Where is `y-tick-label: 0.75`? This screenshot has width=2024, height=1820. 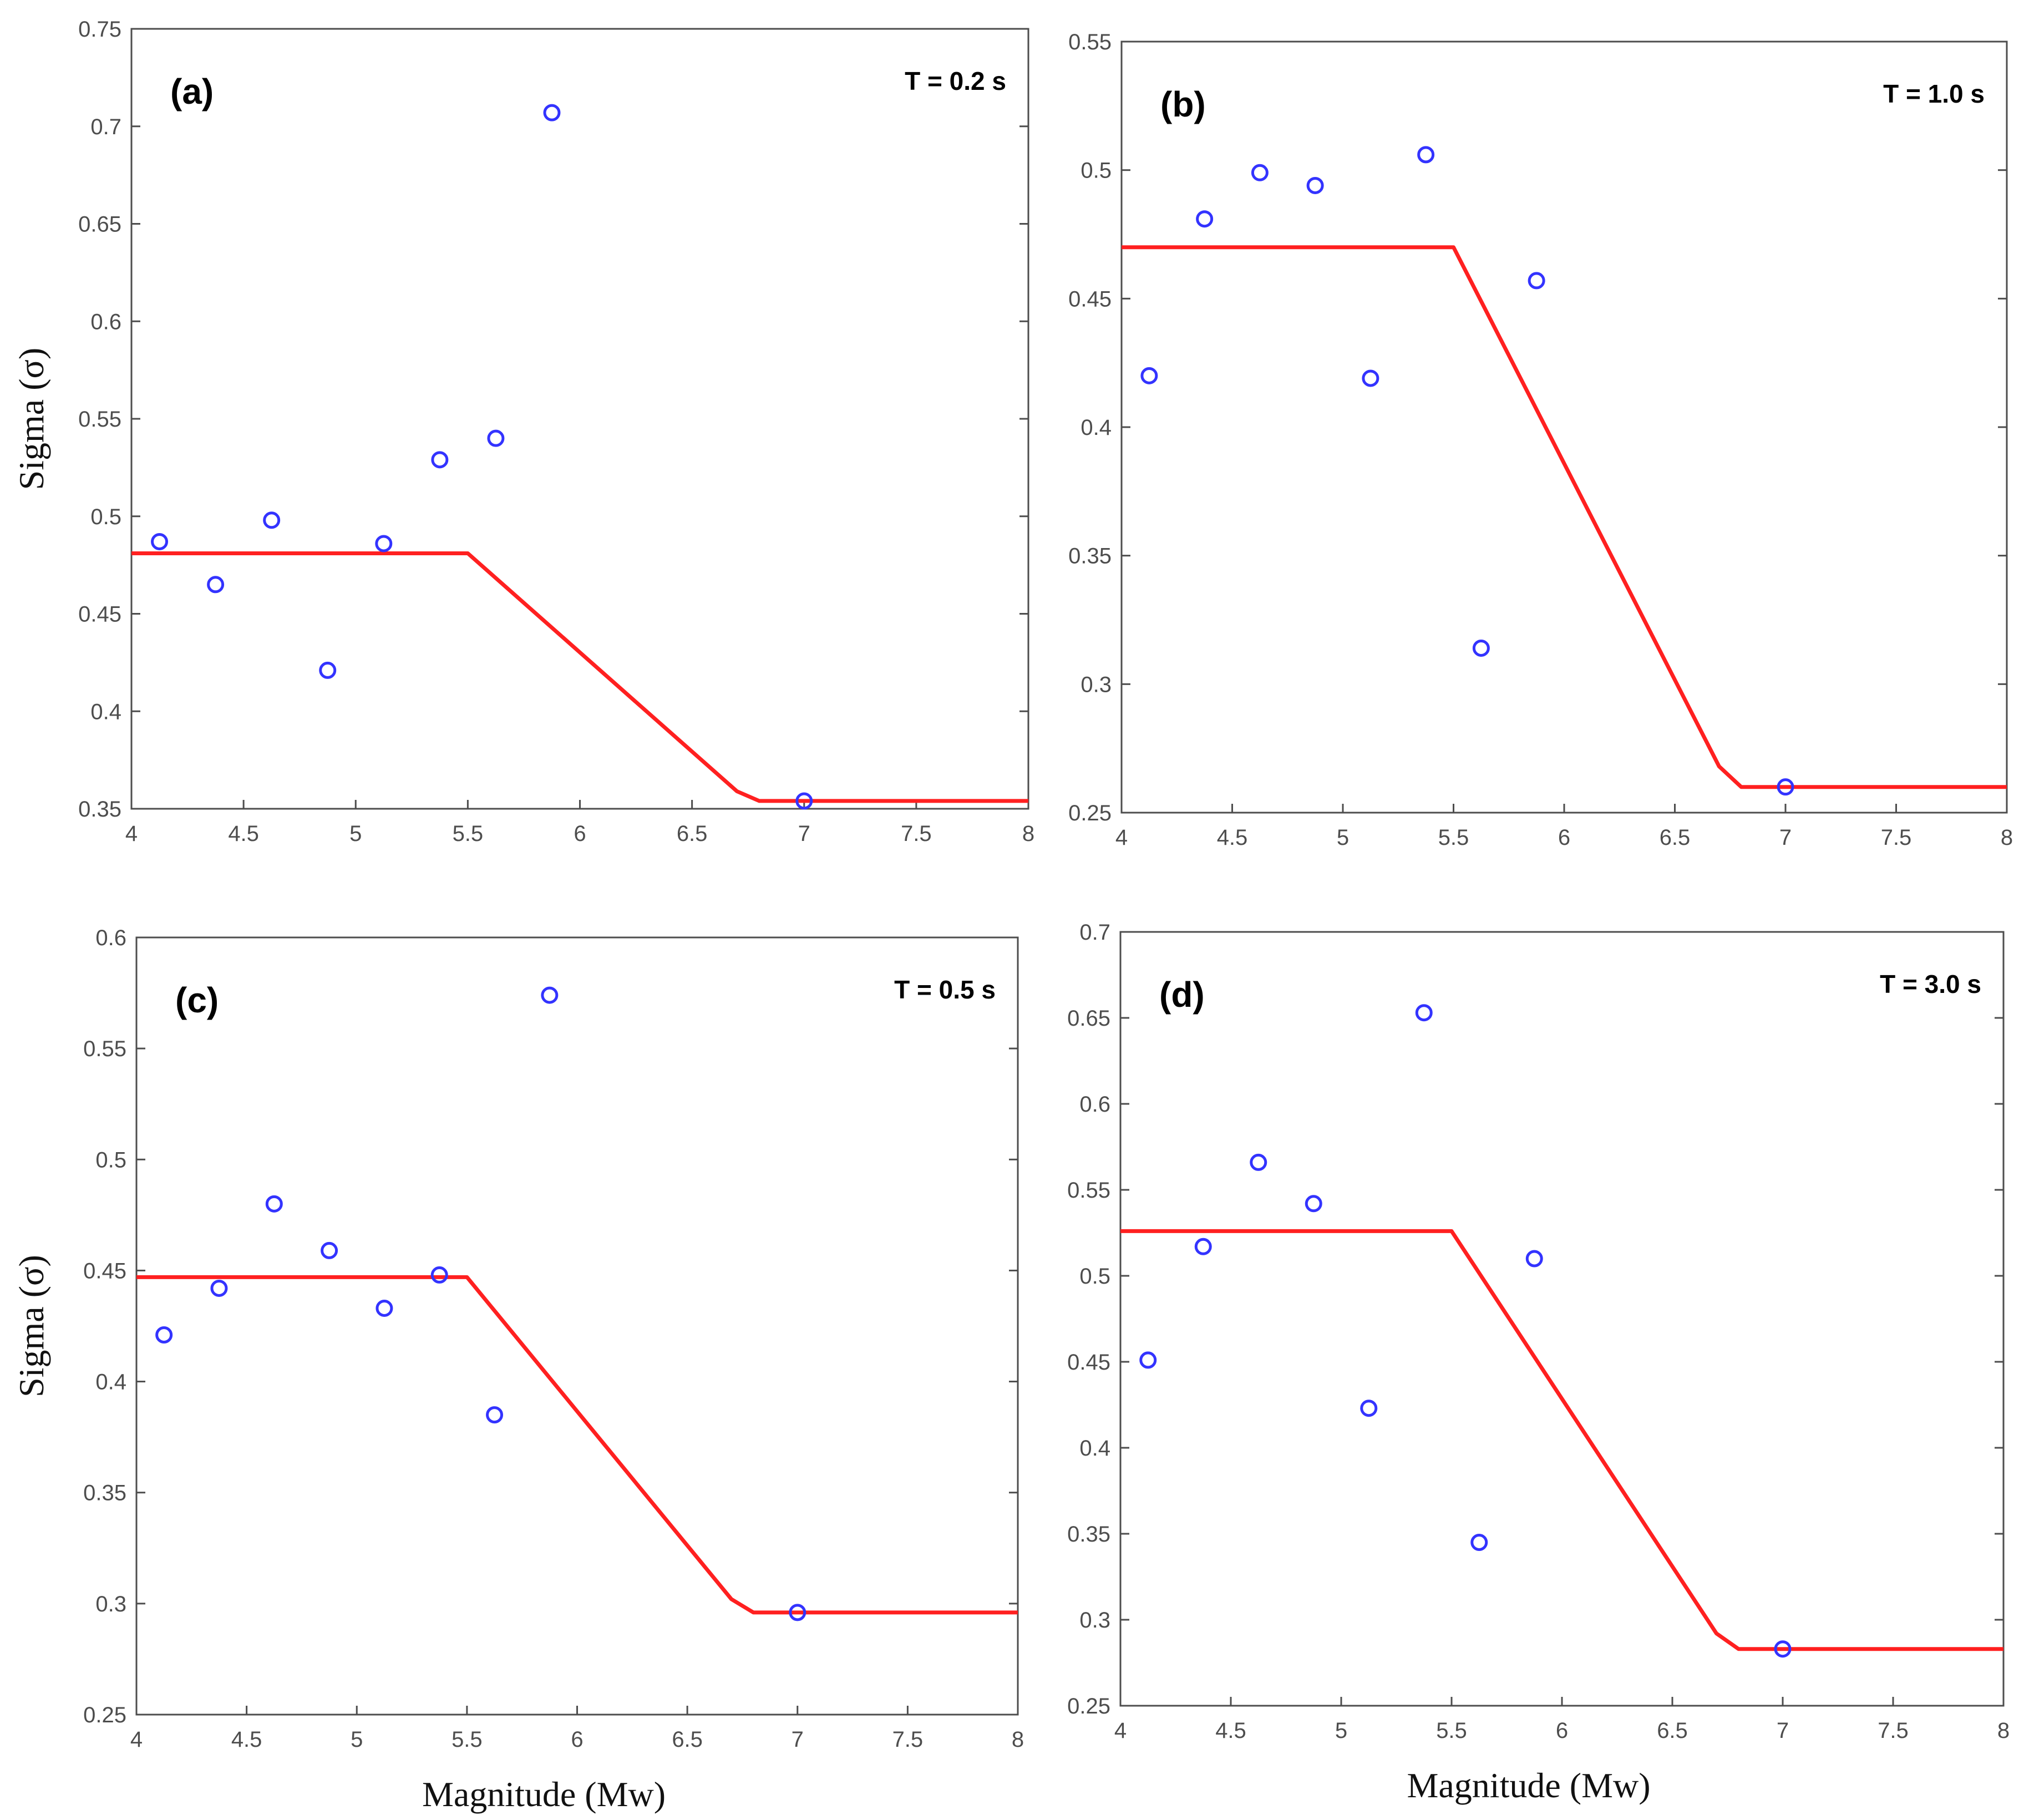 y-tick-label: 0.75 is located at coordinates (100, 30).